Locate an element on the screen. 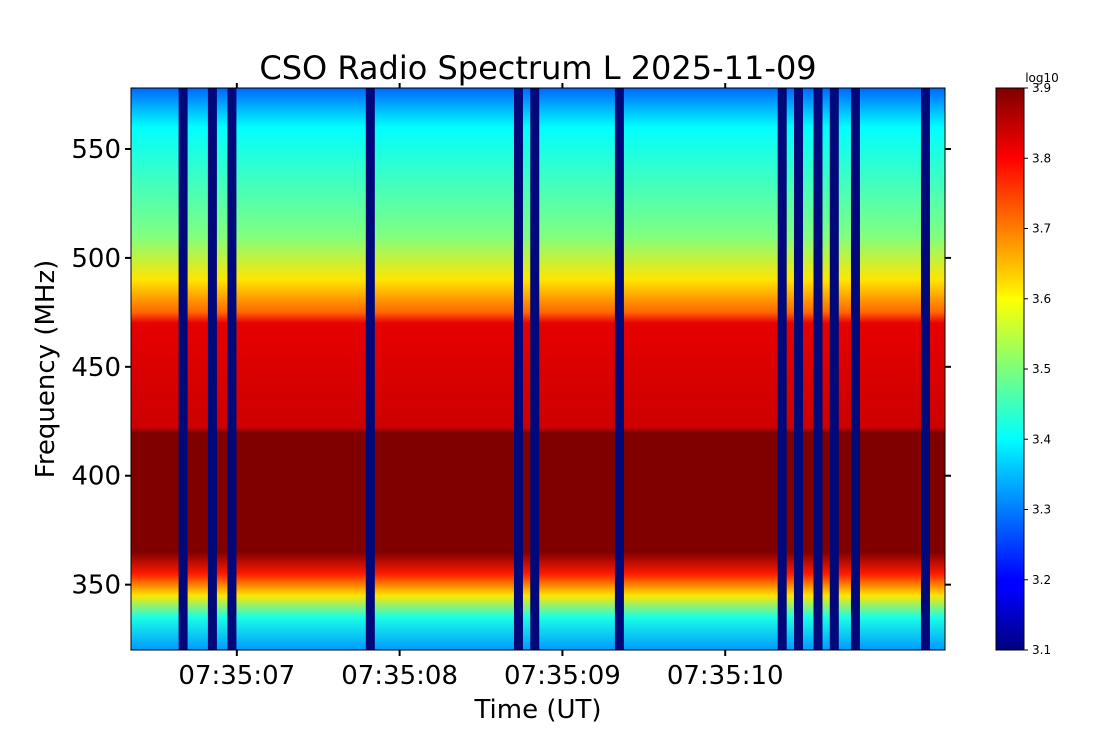 Image resolution: width=1102 pixels, height=730 pixels. y-tick-label-2: 450 is located at coordinates (96, 368).